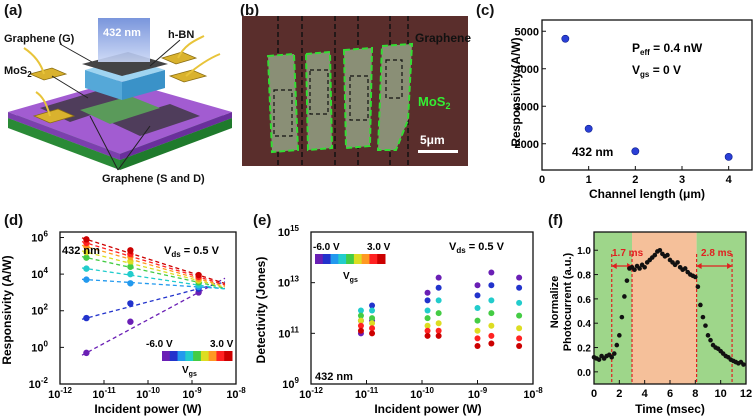  What do you see at coordinates (39, 236) in the screenshot?
I see `tick-label: 10⁶` at bounding box center [39, 236].